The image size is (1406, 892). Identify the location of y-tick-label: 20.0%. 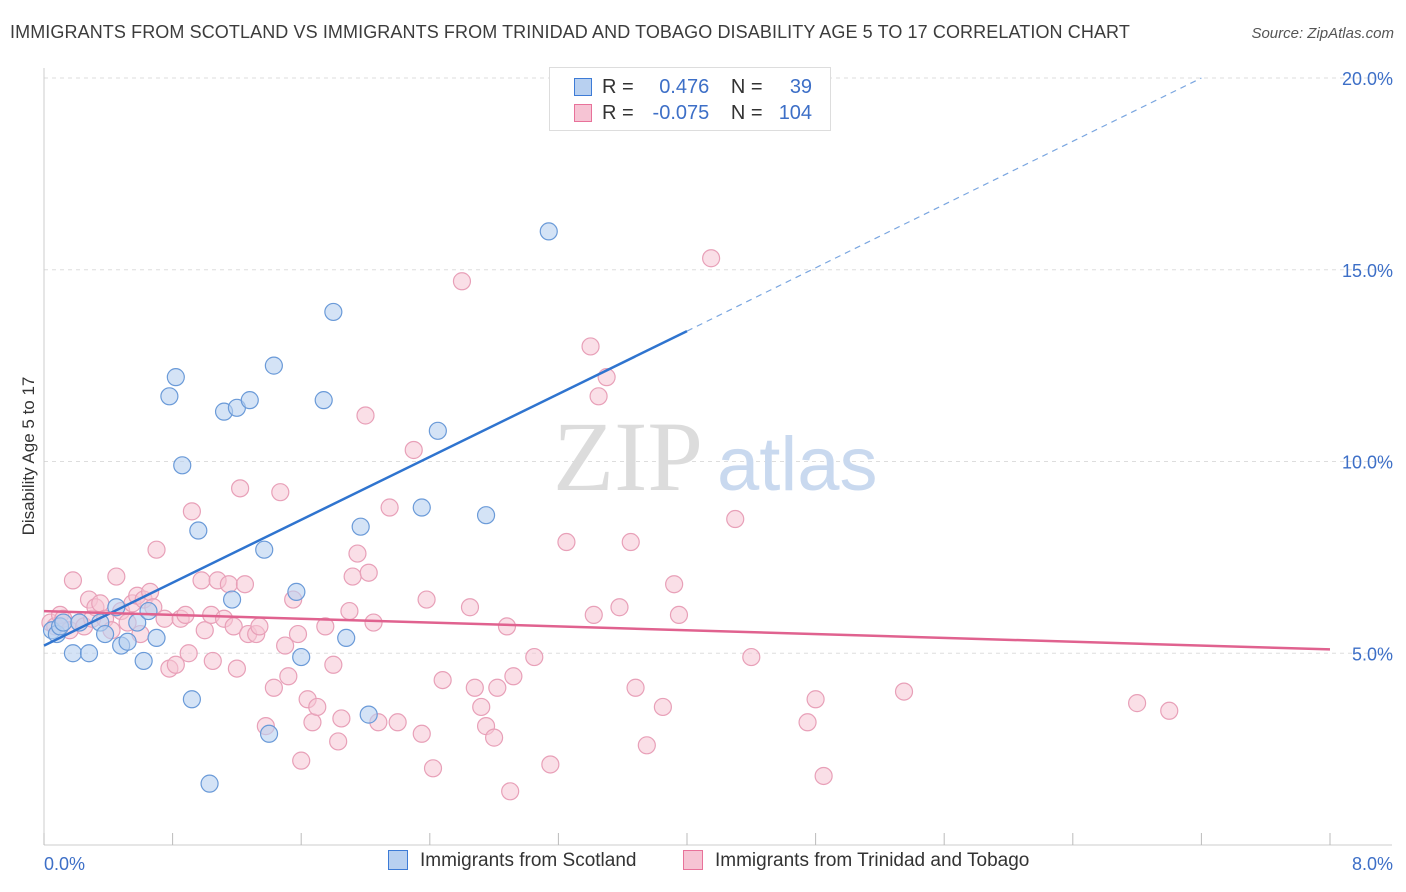
(1367, 79).